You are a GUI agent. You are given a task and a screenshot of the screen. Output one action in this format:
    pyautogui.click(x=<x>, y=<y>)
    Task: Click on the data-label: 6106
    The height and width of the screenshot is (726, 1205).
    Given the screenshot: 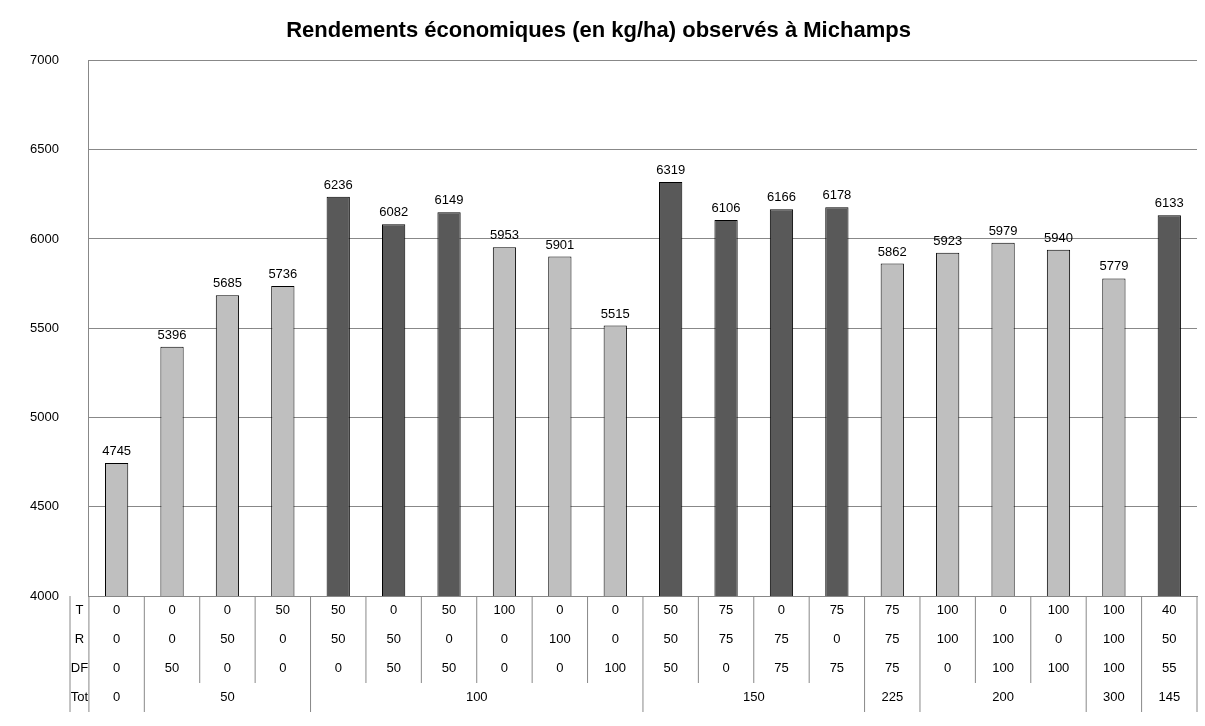 What is the action you would take?
    pyautogui.click(x=726, y=208)
    